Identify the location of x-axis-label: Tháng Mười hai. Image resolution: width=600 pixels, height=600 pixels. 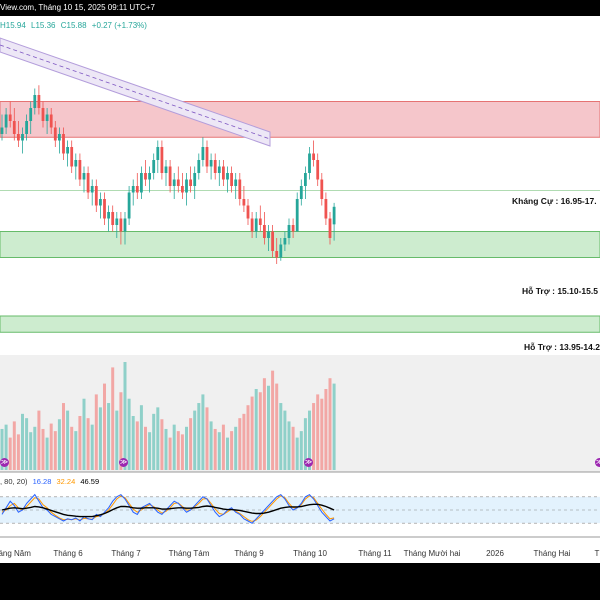
(432, 553).